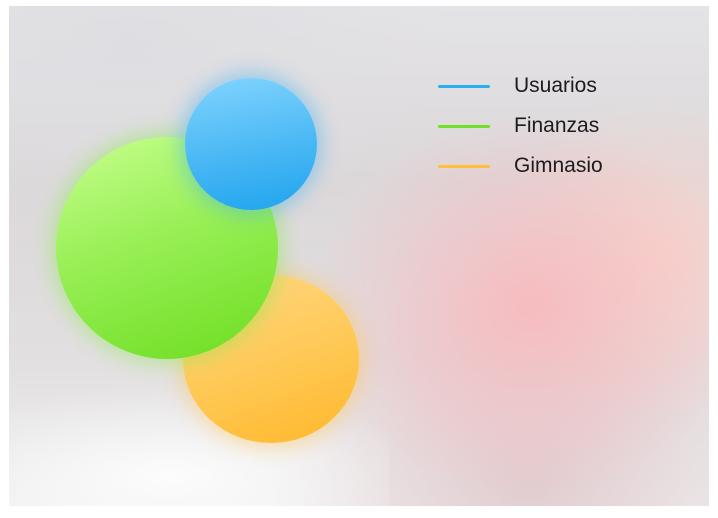 This screenshot has width=718, height=518. What do you see at coordinates (555, 85) in the screenshot?
I see `legend-label-usuarios: Usuarios` at bounding box center [555, 85].